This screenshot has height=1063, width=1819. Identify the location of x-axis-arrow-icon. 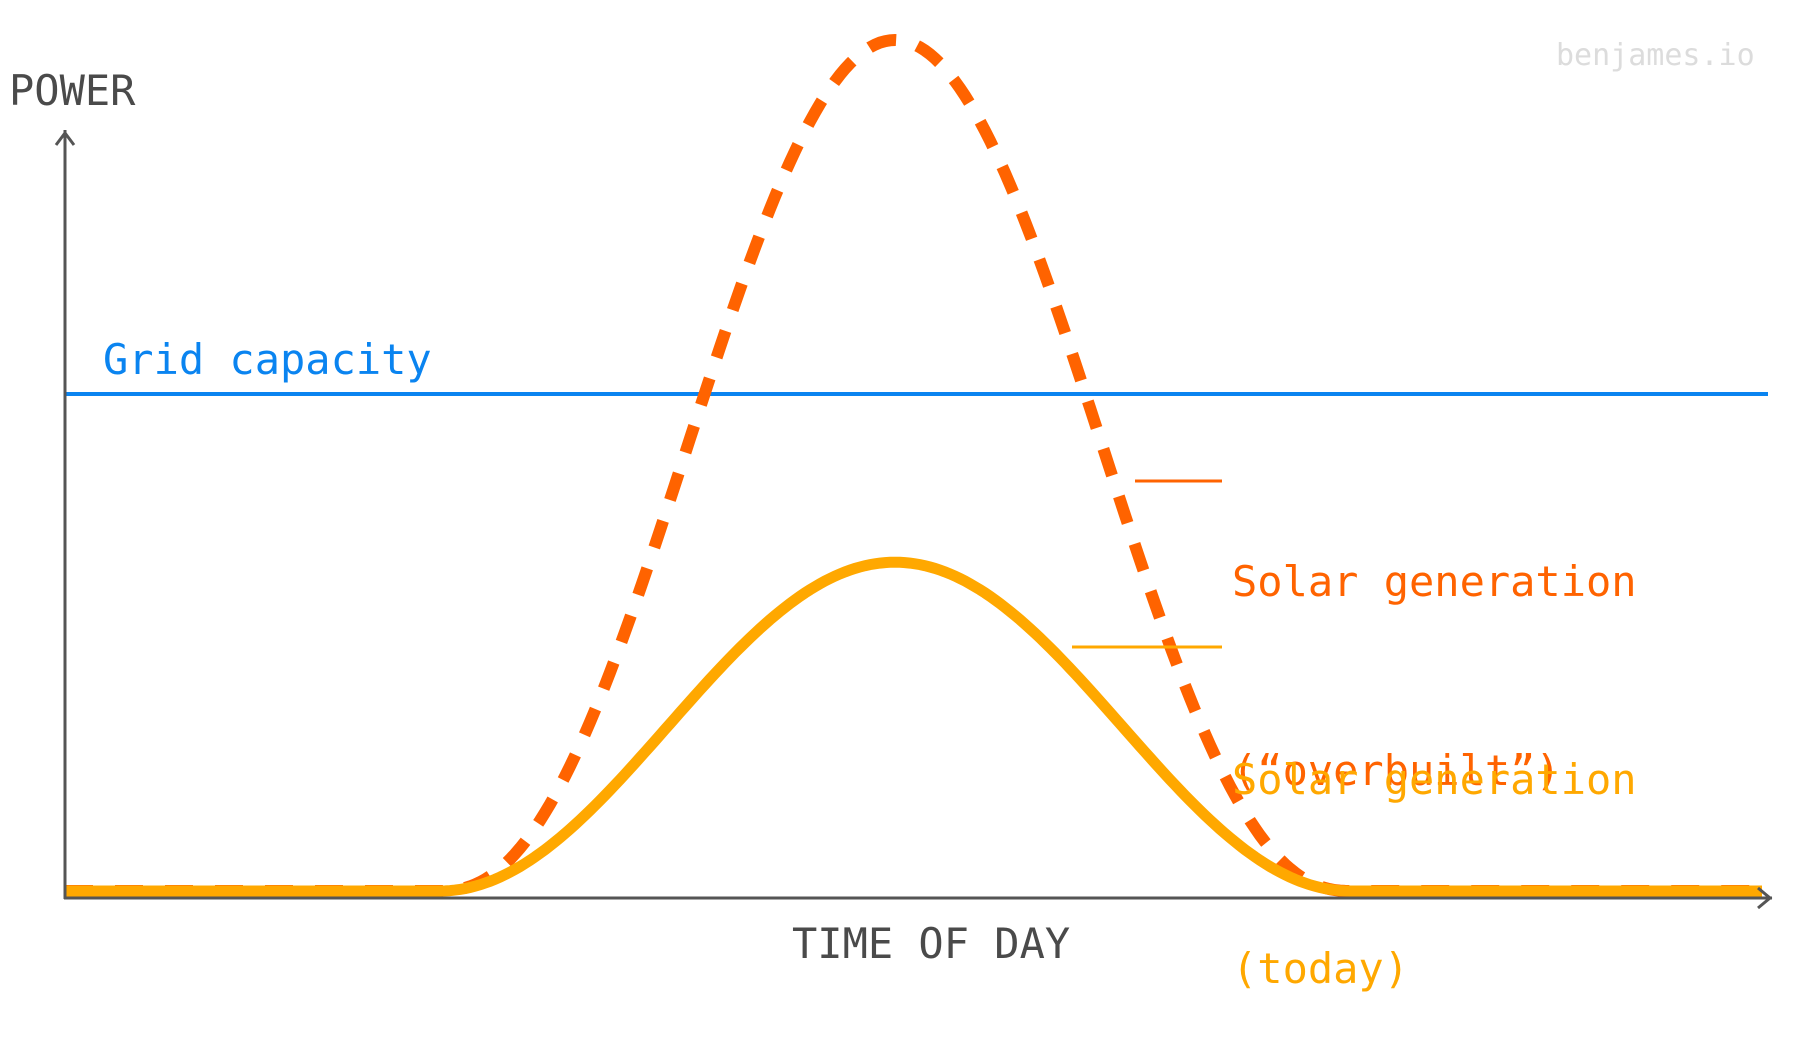
(1765, 898).